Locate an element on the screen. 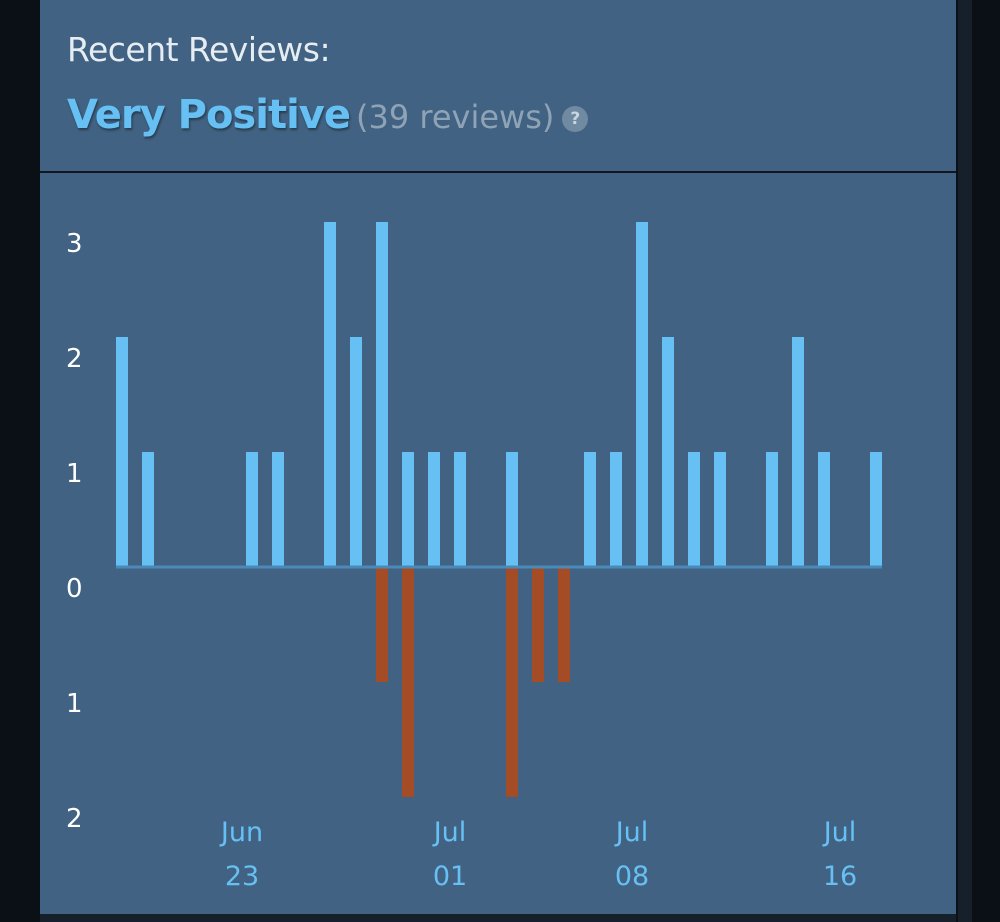  question-mark-icon: ? is located at coordinates (575, 119).